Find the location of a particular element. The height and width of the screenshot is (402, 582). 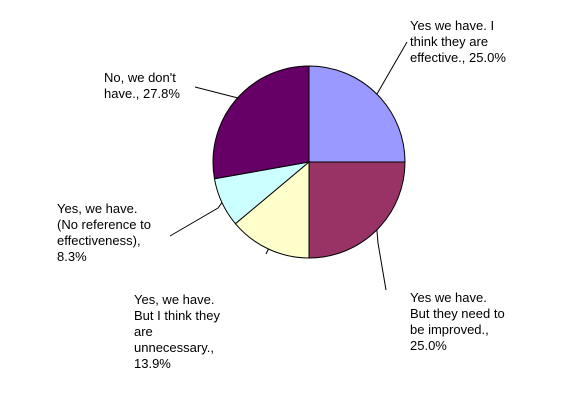

leader-line-no-reference is located at coordinates (196, 219).